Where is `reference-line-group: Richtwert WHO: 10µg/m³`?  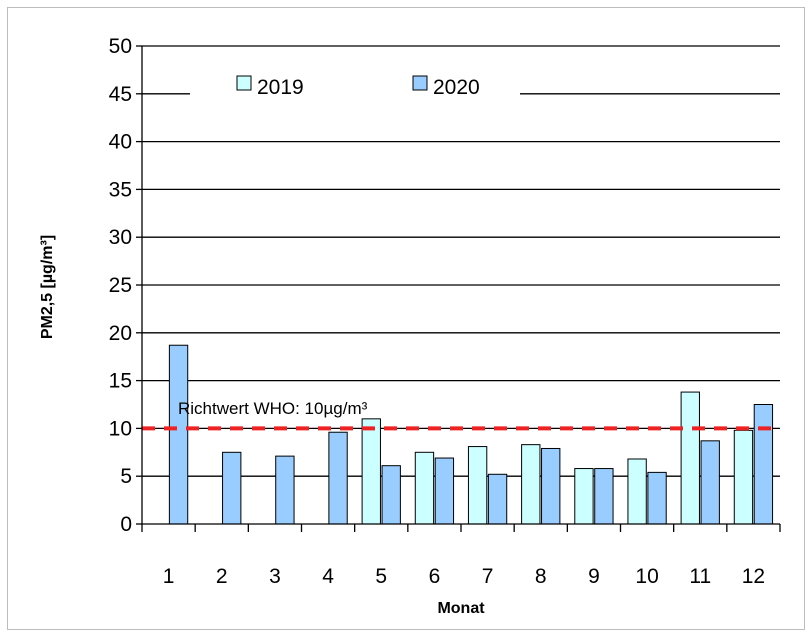 reference-line-group: Richtwert WHO: 10µg/m³ is located at coordinates (461, 415).